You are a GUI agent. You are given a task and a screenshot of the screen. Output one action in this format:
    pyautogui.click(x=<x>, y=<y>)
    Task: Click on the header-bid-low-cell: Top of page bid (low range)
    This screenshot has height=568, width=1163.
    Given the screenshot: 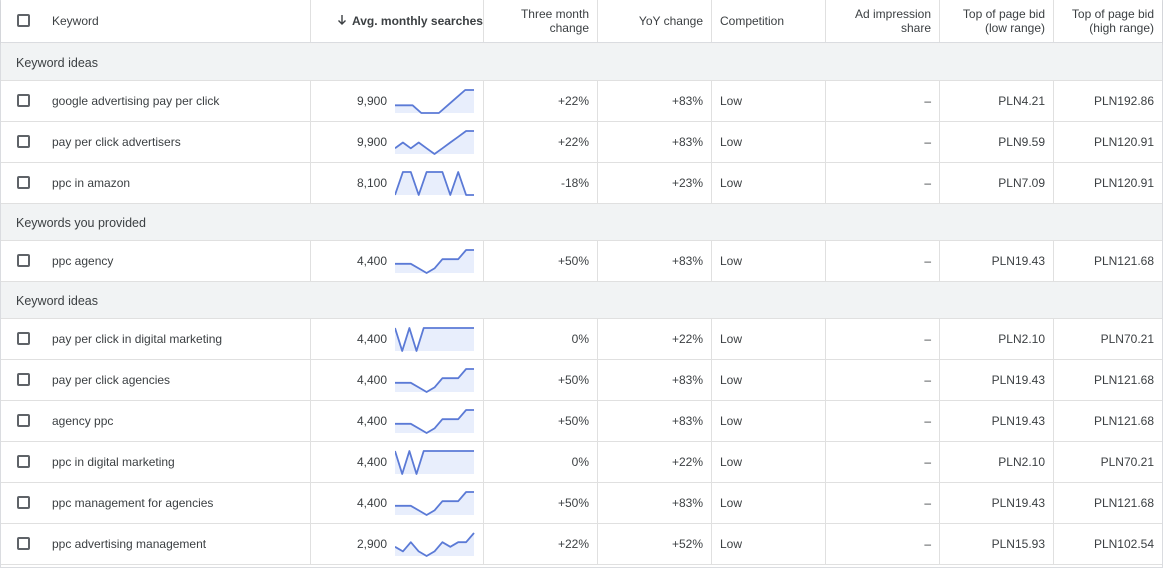 What is the action you would take?
    pyautogui.click(x=996, y=21)
    